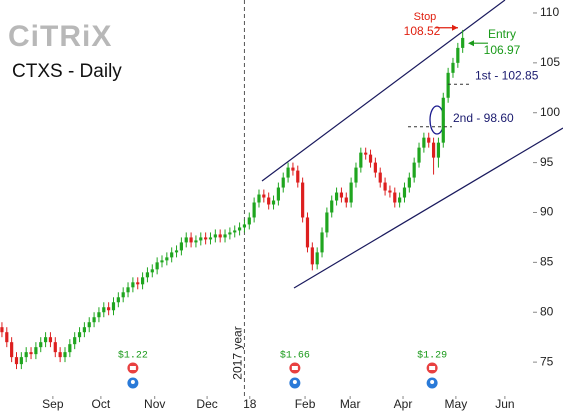  I want to click on x-tick-label: Jun, so click(504, 404).